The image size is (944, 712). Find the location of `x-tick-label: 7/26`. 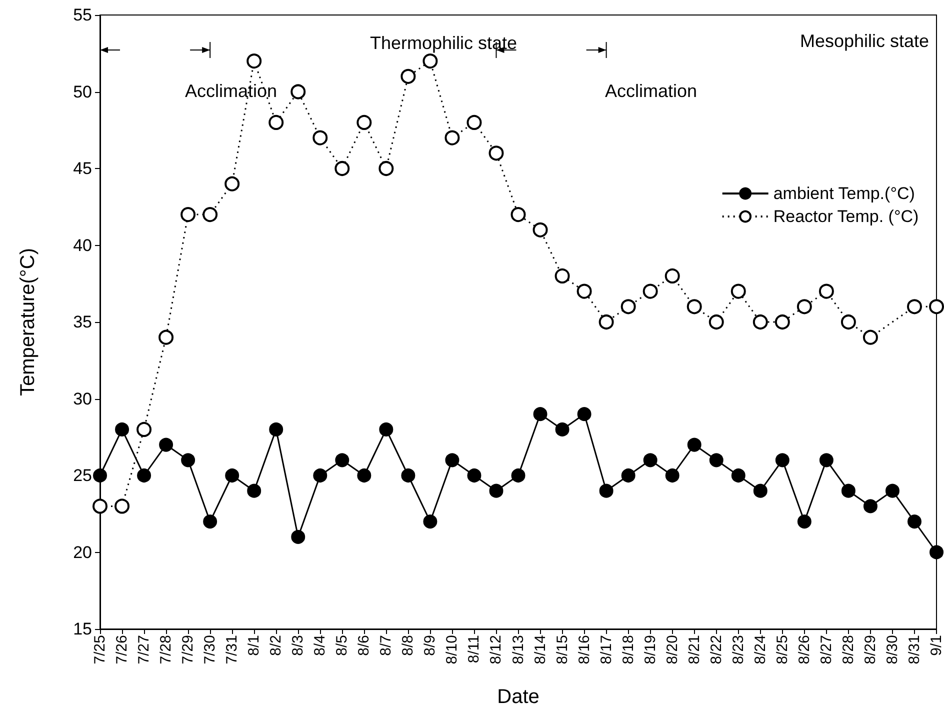

x-tick-label: 7/26 is located at coordinates (122, 649).